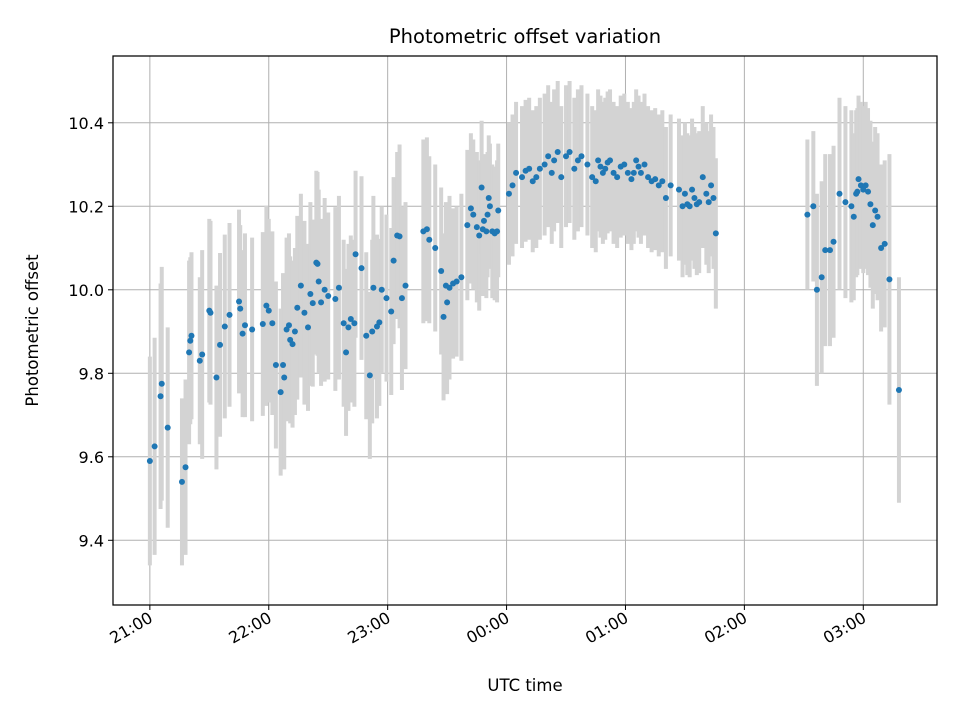 The image size is (960, 720). What do you see at coordinates (524, 685) in the screenshot?
I see `x-axis-title: UTC time` at bounding box center [524, 685].